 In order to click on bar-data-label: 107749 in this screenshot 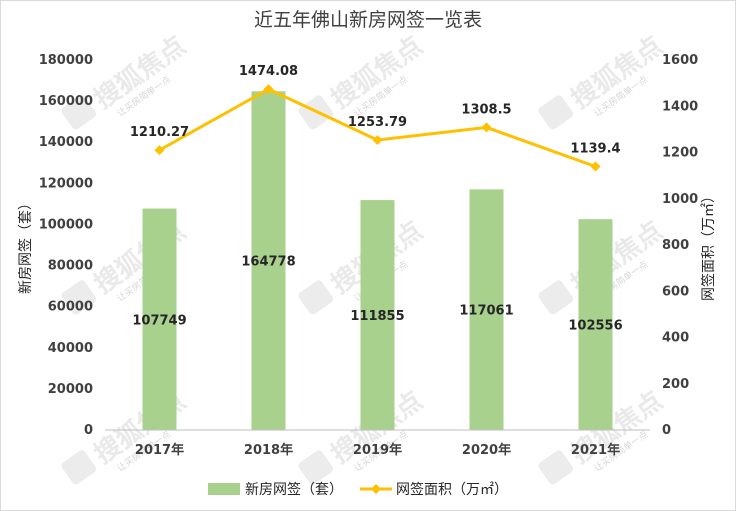, I will do `click(159, 320)`.